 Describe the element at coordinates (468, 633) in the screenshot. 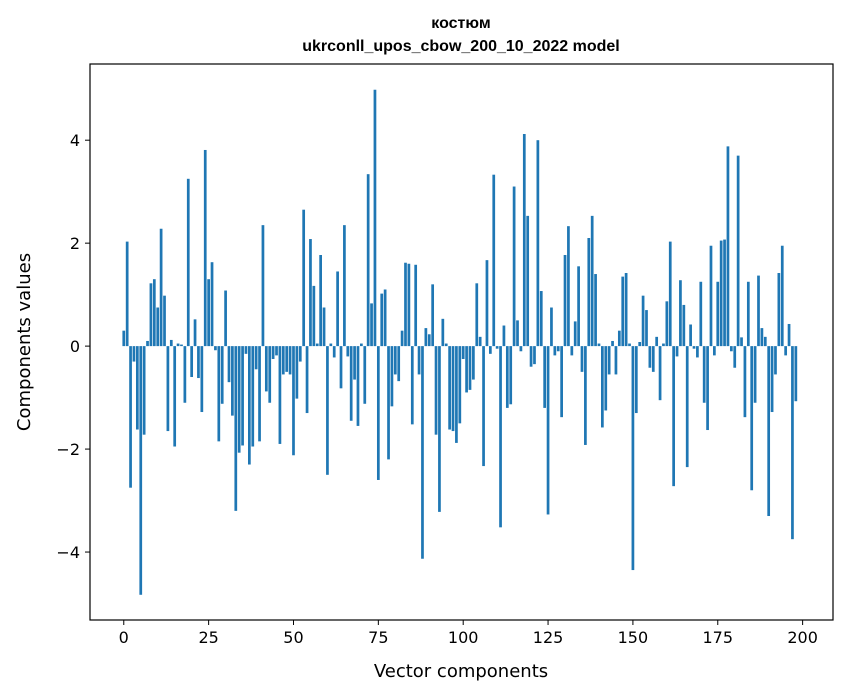

I see `x-axis-ticks: 0 25 50 75 100 125 150 175 200` at that location.